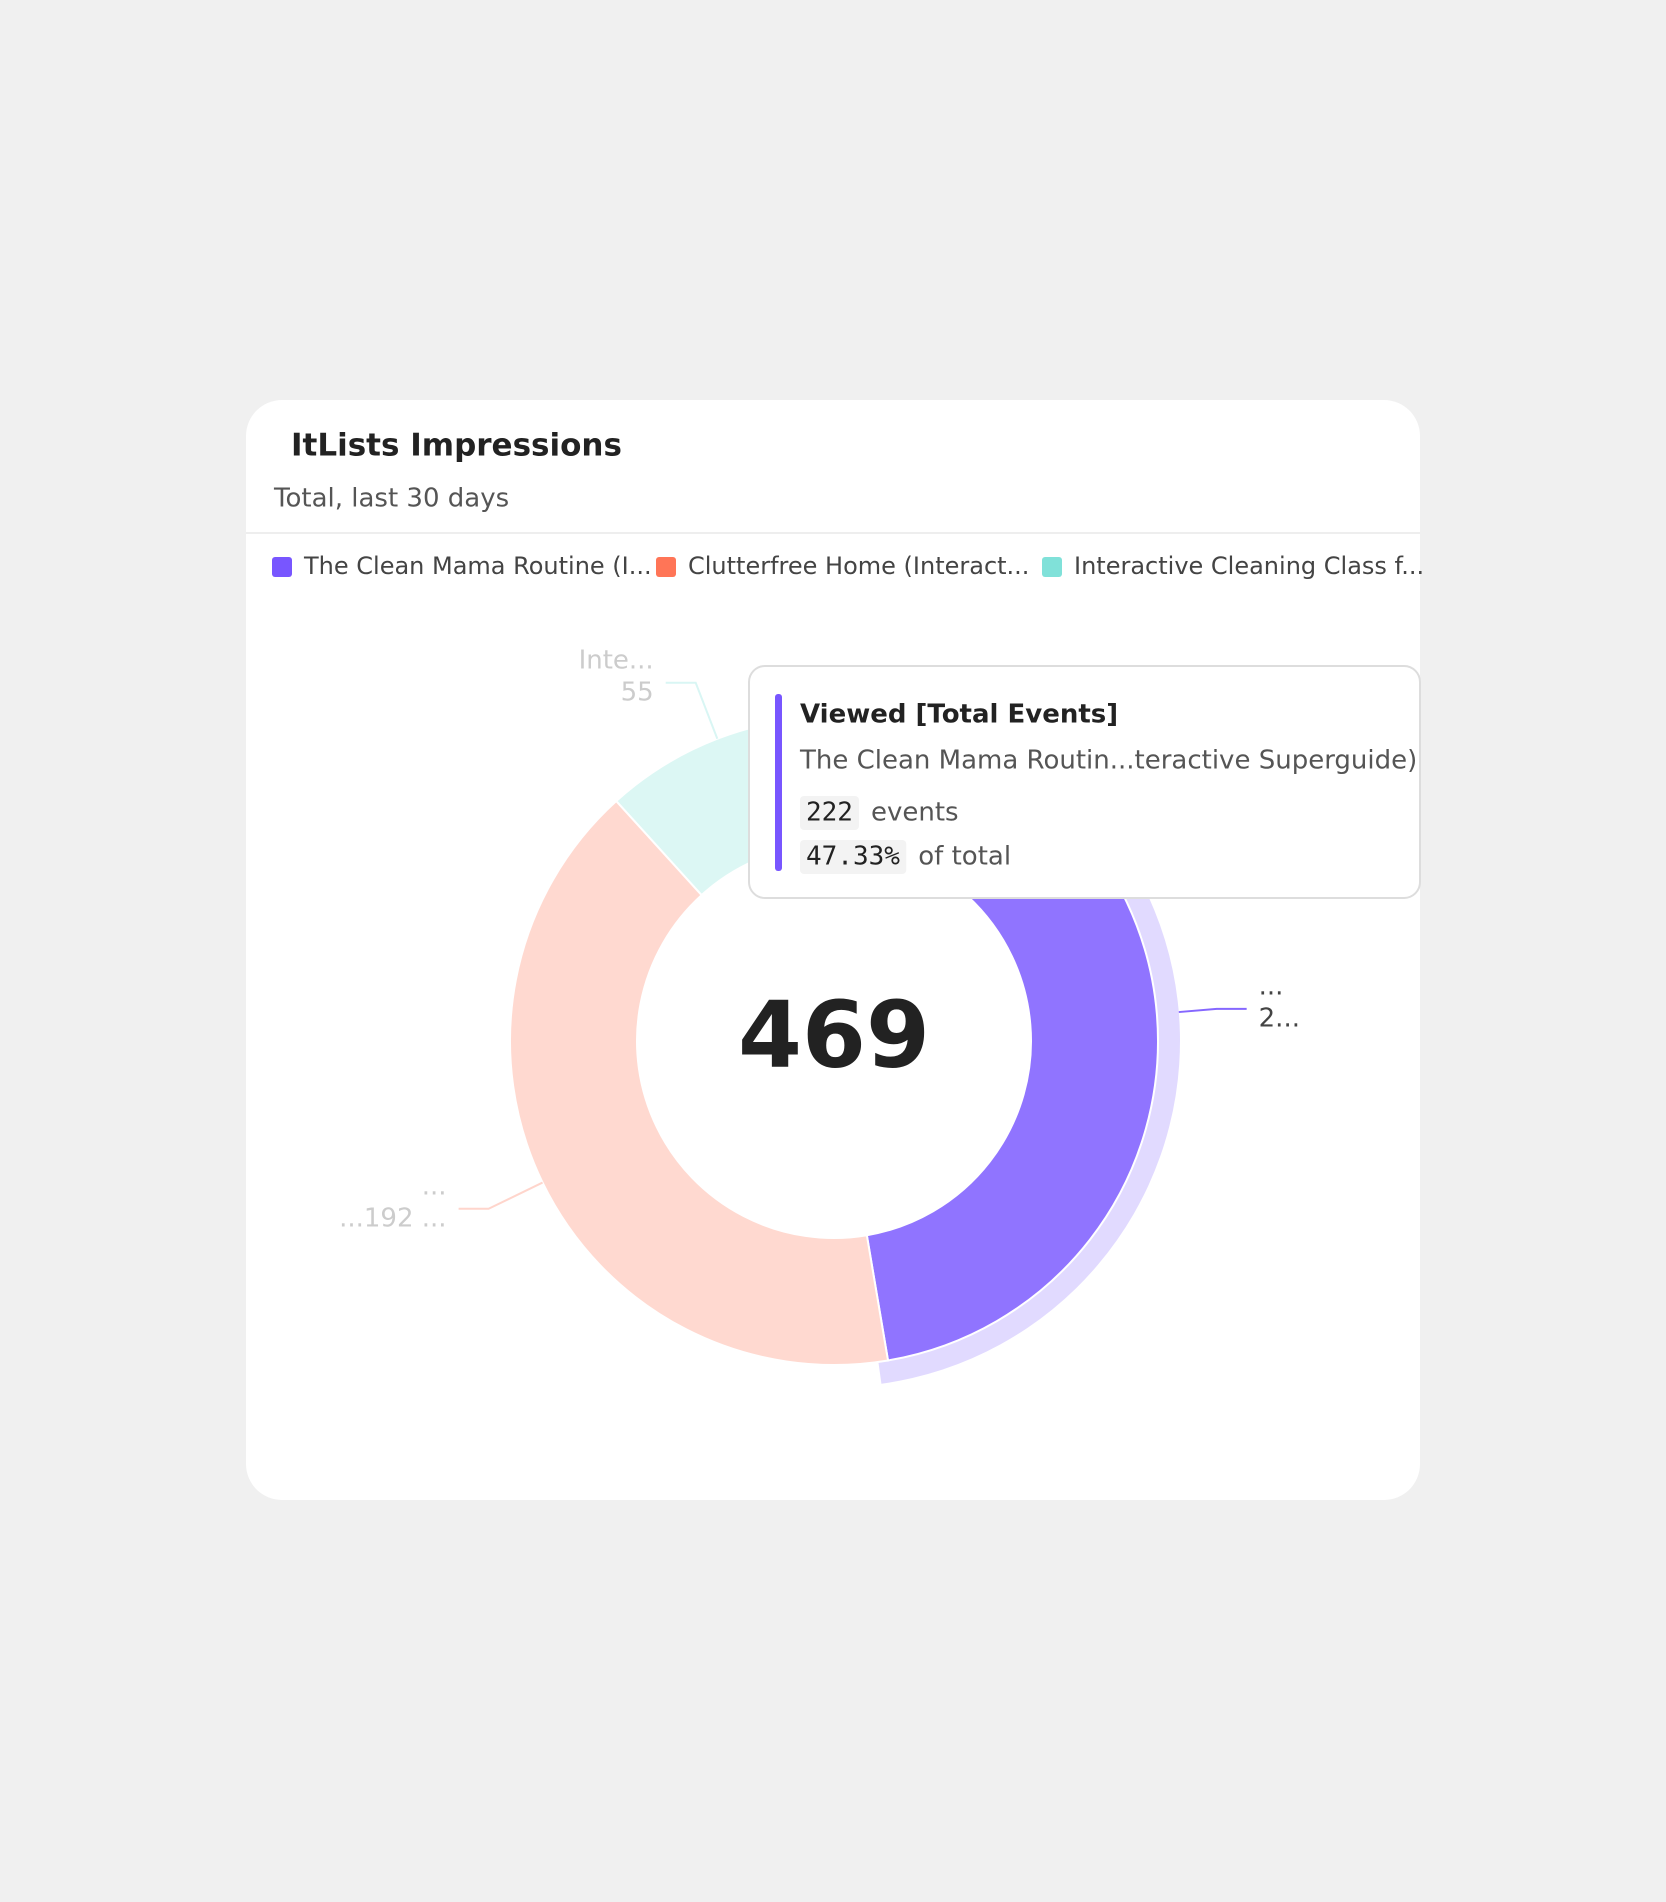 The width and height of the screenshot is (1666, 1902). What do you see at coordinates (456, 446) in the screenshot?
I see `card-title: ItLists Impressions` at bounding box center [456, 446].